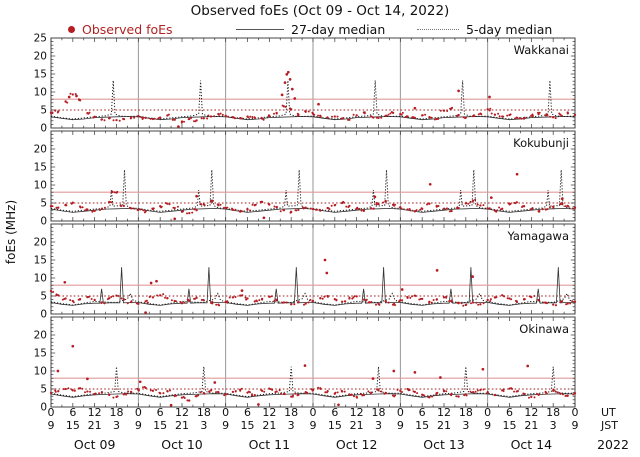 Image resolution: width=640 pixels, height=457 pixels. What do you see at coordinates (544, 329) in the screenshot?
I see `station-label: Okinawa` at bounding box center [544, 329].